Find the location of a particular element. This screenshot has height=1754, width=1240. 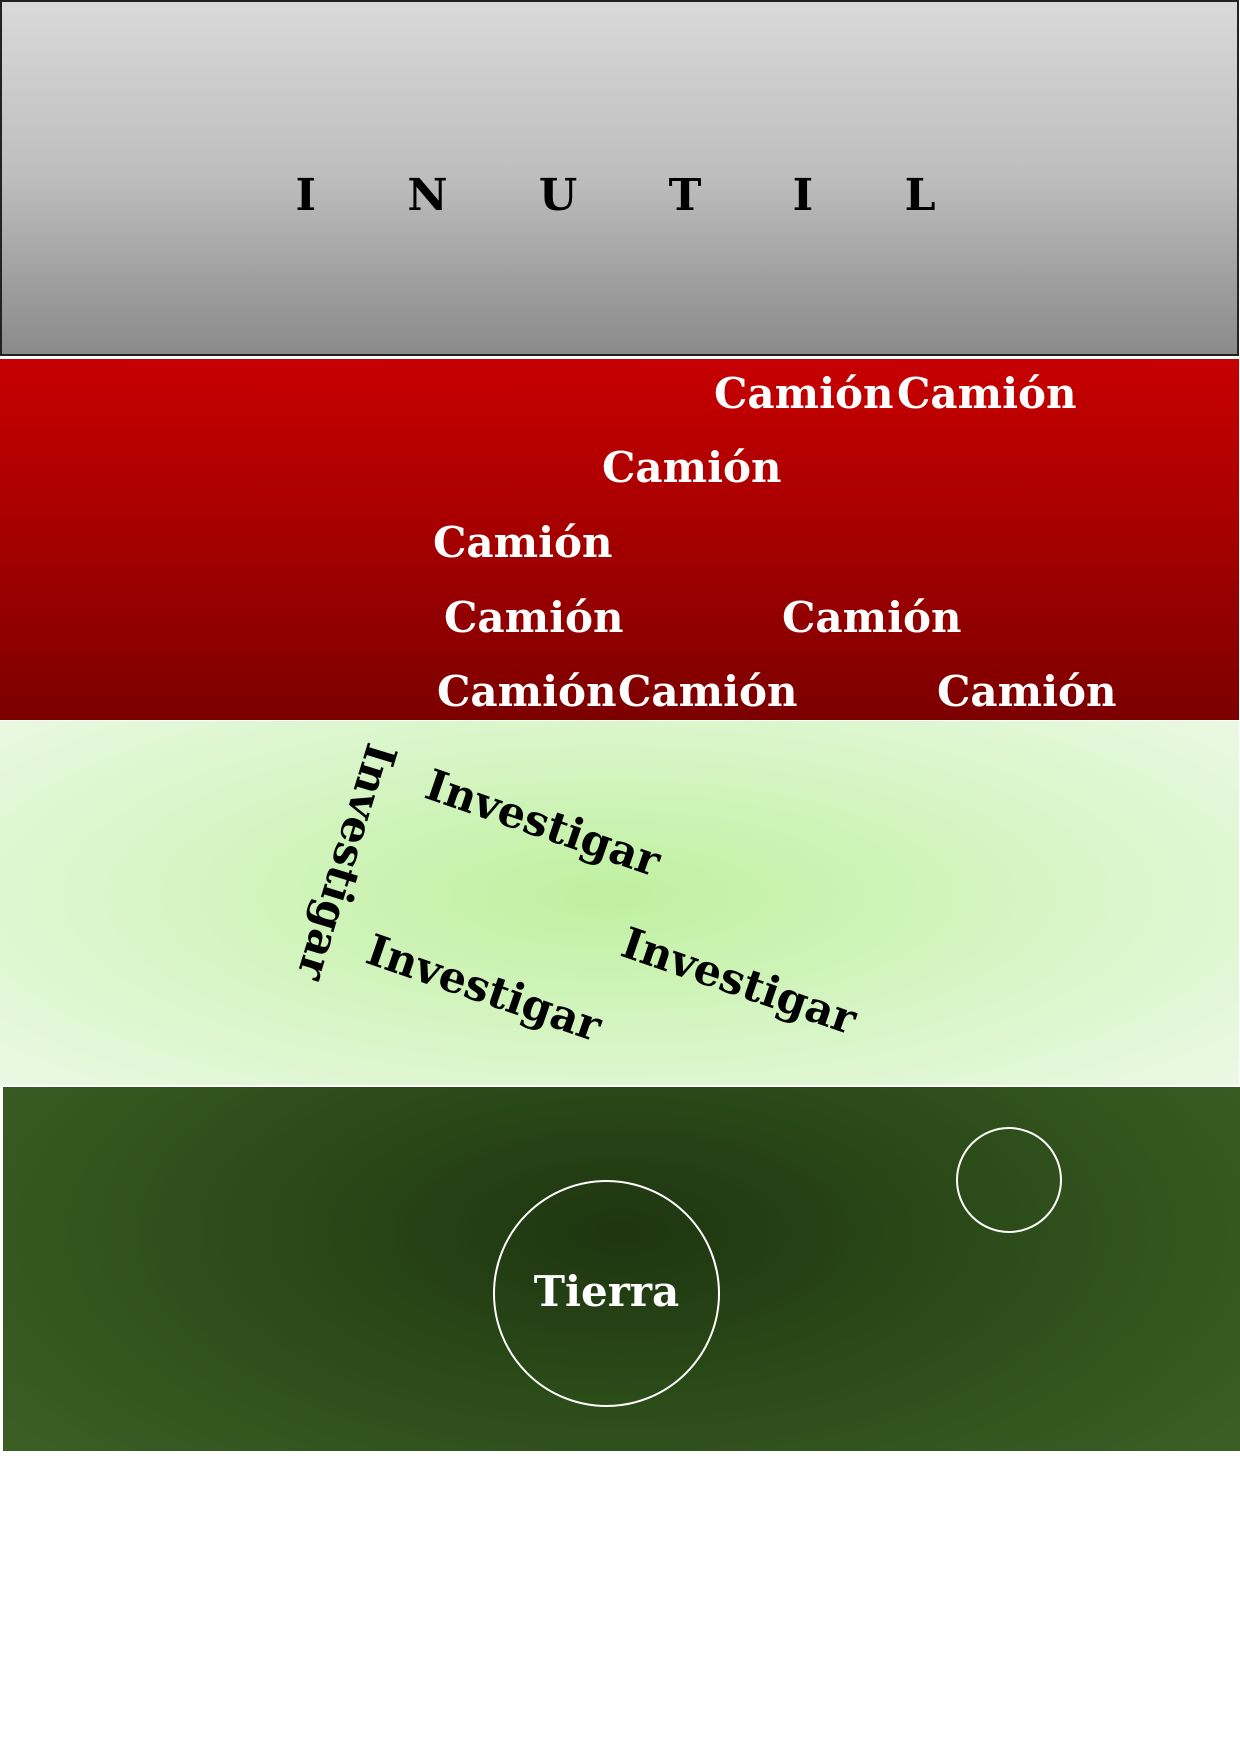

circle-outline-large is located at coordinates (606, 1293).